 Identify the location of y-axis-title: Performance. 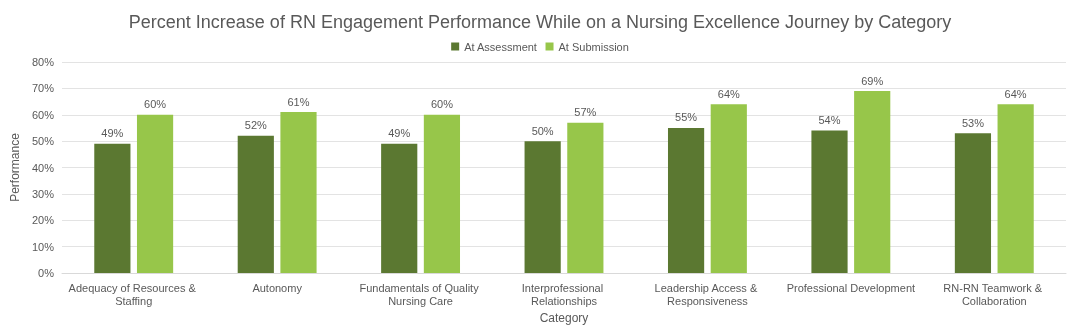
(15, 167).